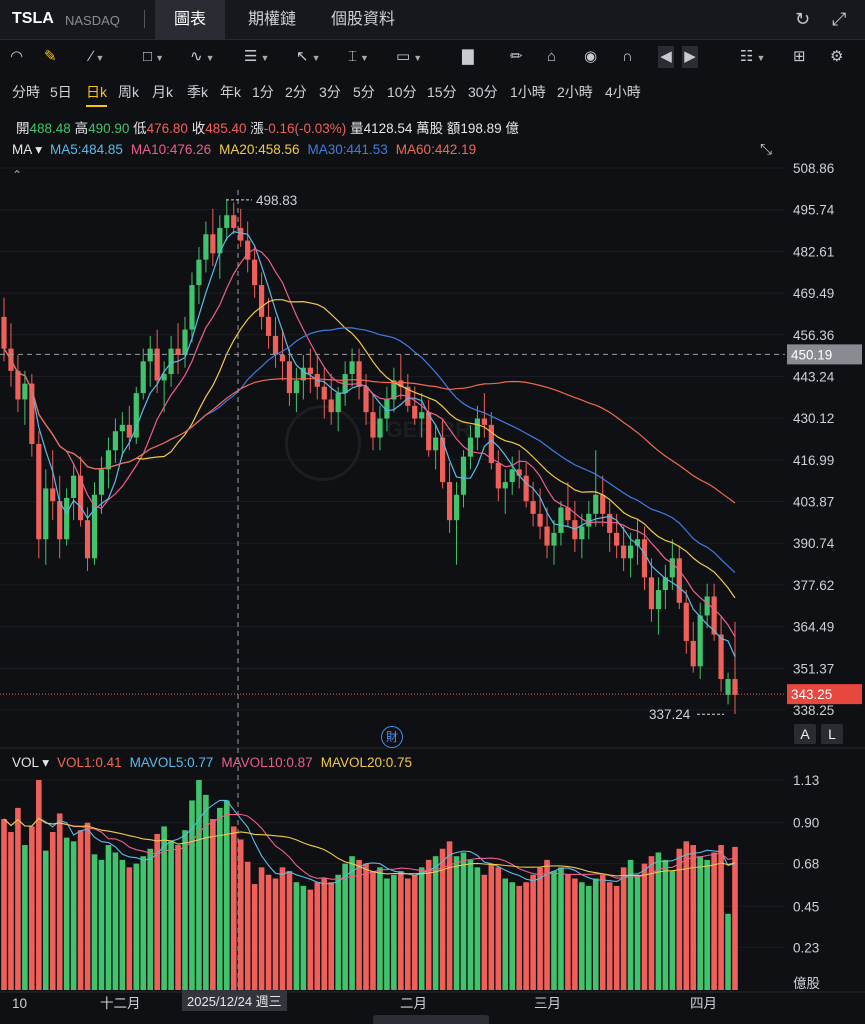  What do you see at coordinates (468, 56) in the screenshot?
I see `bars-tool-icon: ▇` at bounding box center [468, 56].